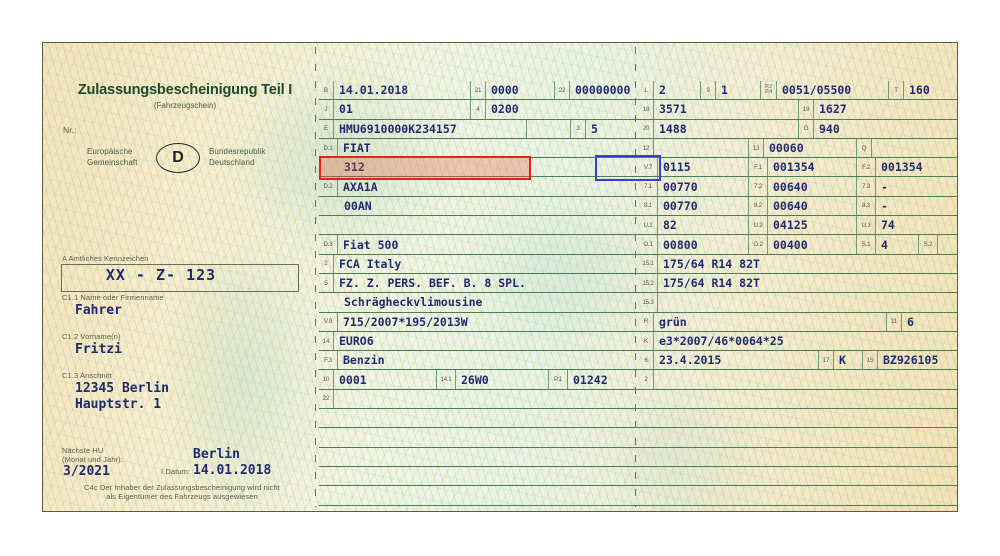  Describe the element at coordinates (888, 225) in the screenshot. I see `field-value: 74` at that location.